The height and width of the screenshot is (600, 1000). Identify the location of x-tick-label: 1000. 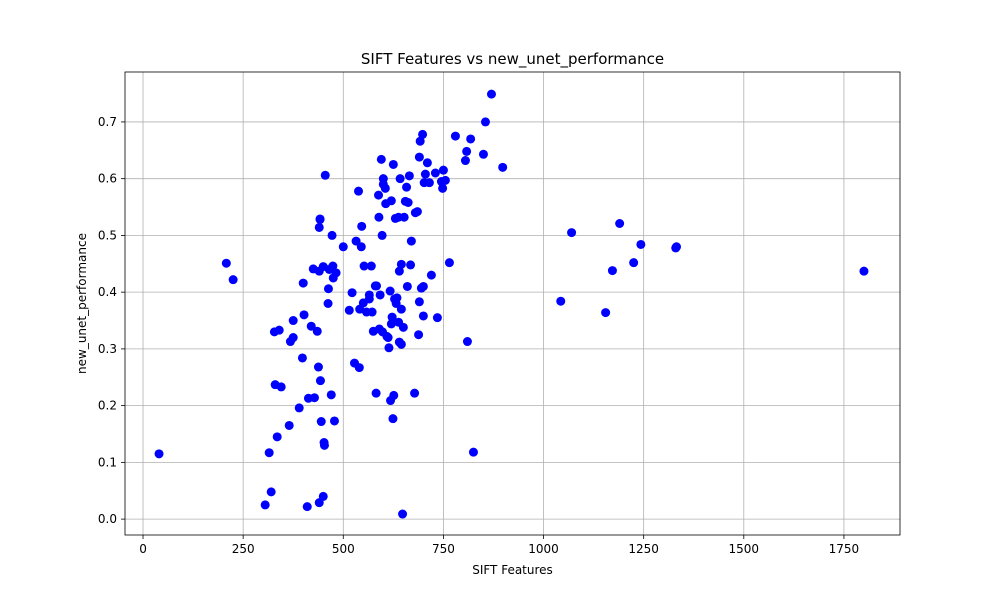
(543, 549).